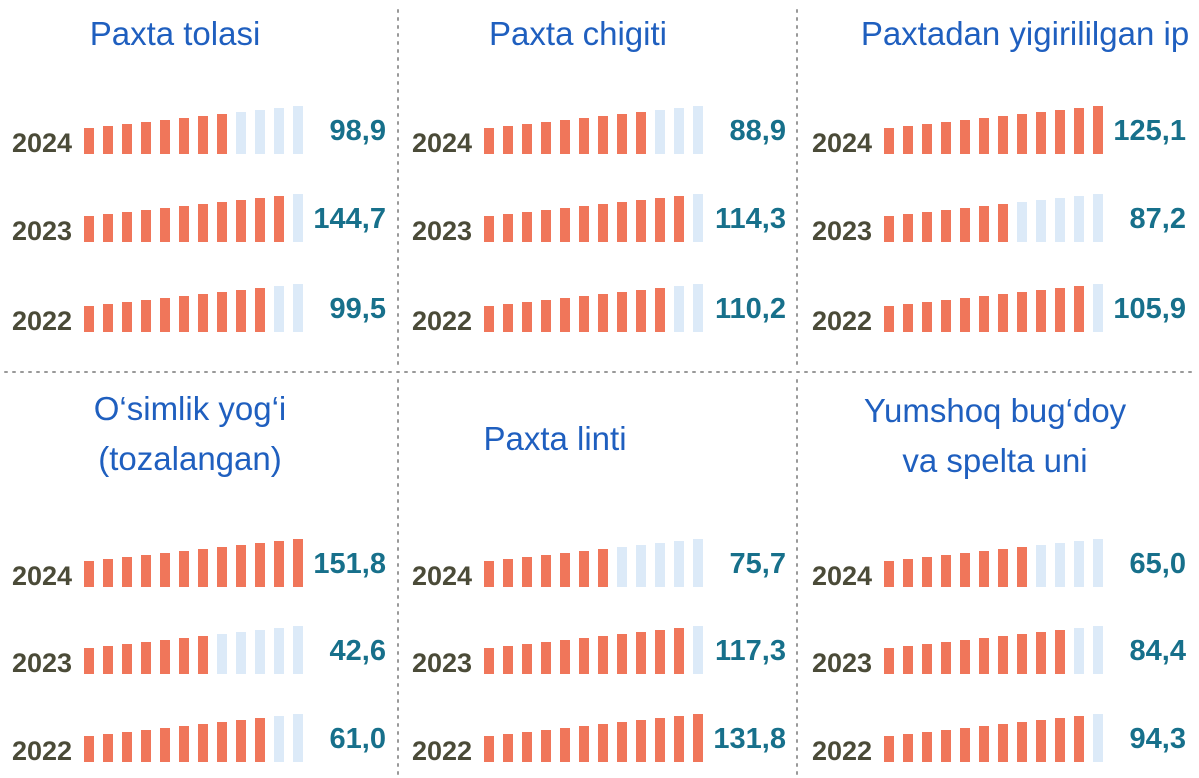  I want to click on value-label: 75,7, so click(758, 564).